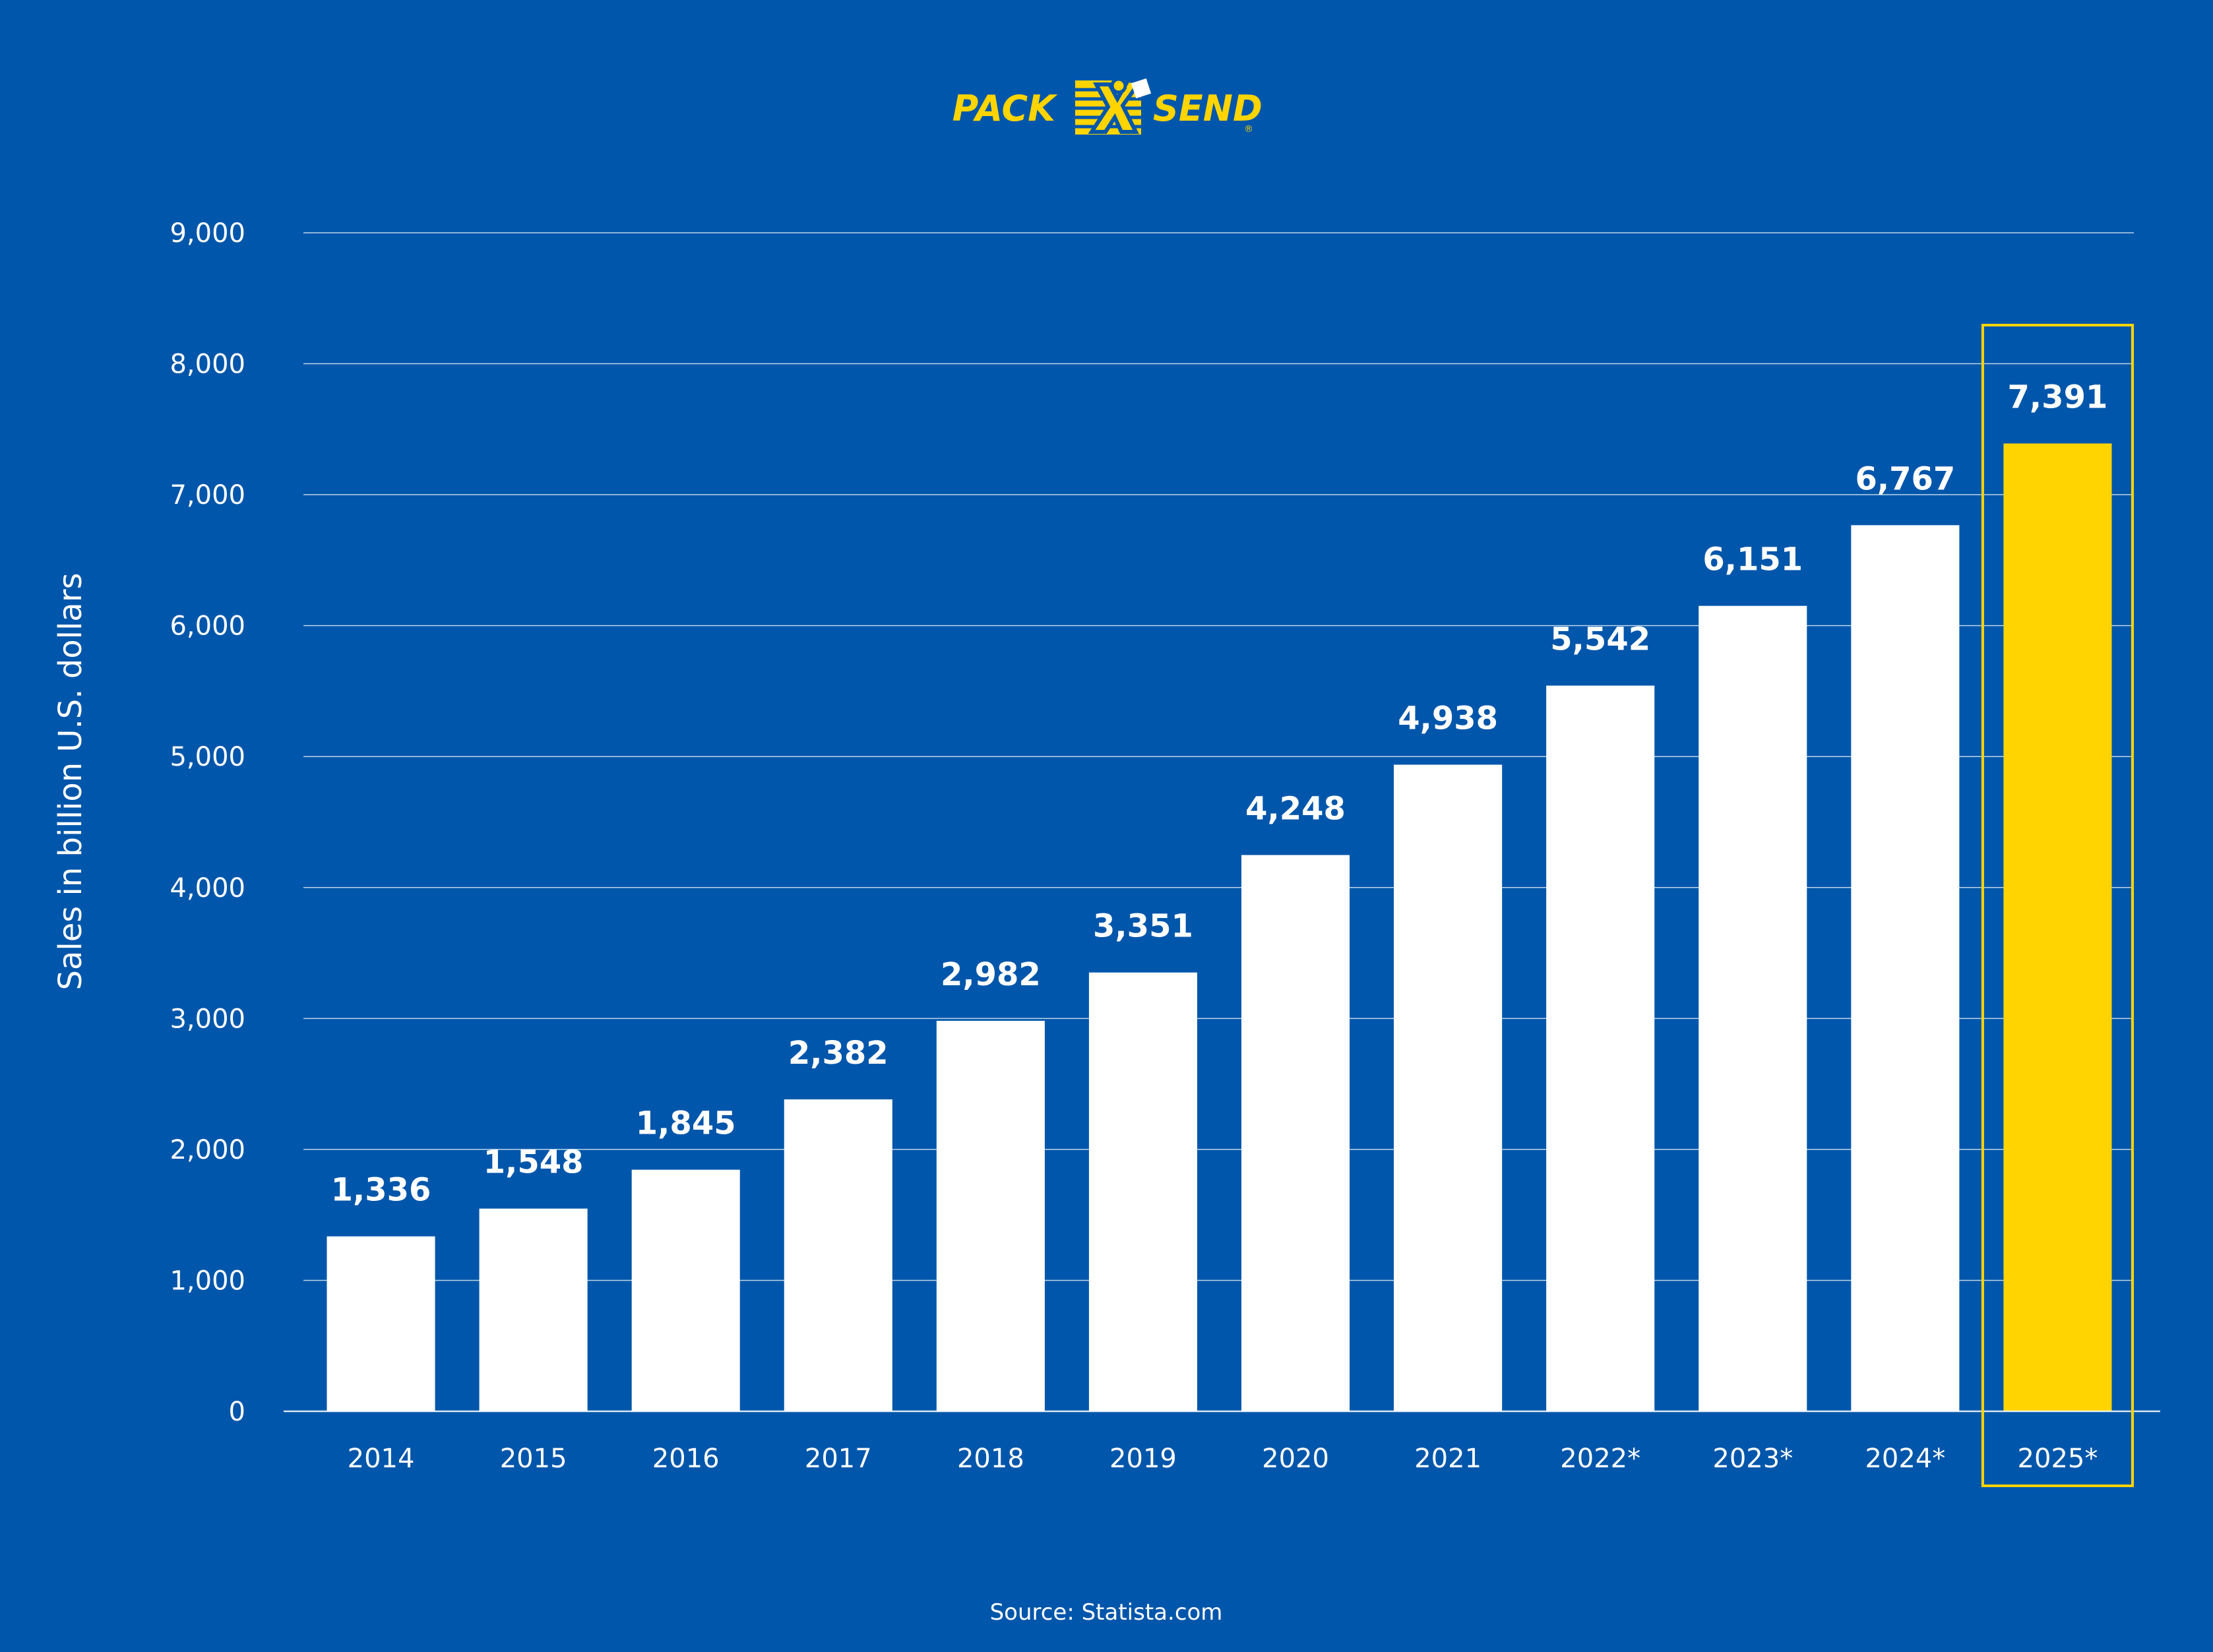 This screenshot has height=1652, width=2213. I want to click on pack-send-logo: PACK SEND ®, so click(1107, 106).